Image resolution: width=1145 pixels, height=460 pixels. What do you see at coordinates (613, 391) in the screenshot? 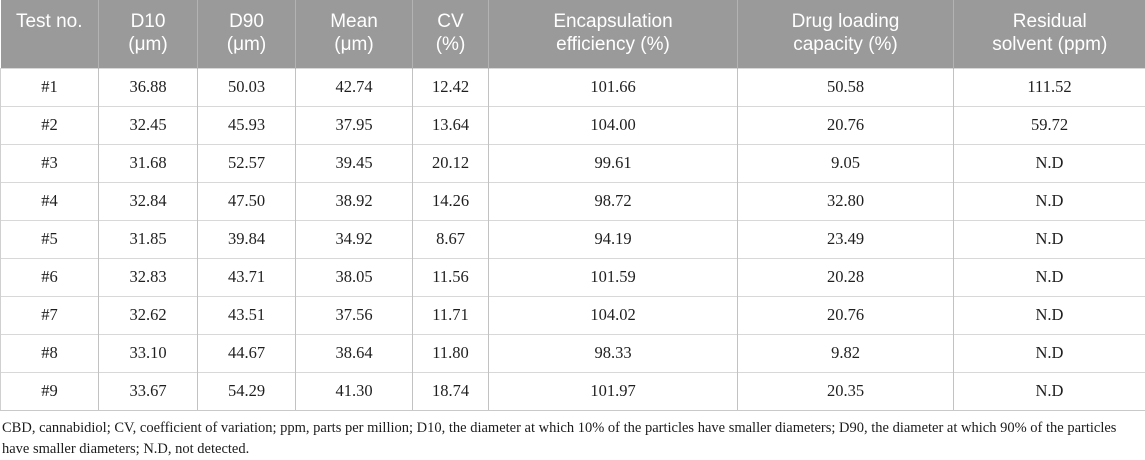
I see `table-cell: 101.97` at bounding box center [613, 391].